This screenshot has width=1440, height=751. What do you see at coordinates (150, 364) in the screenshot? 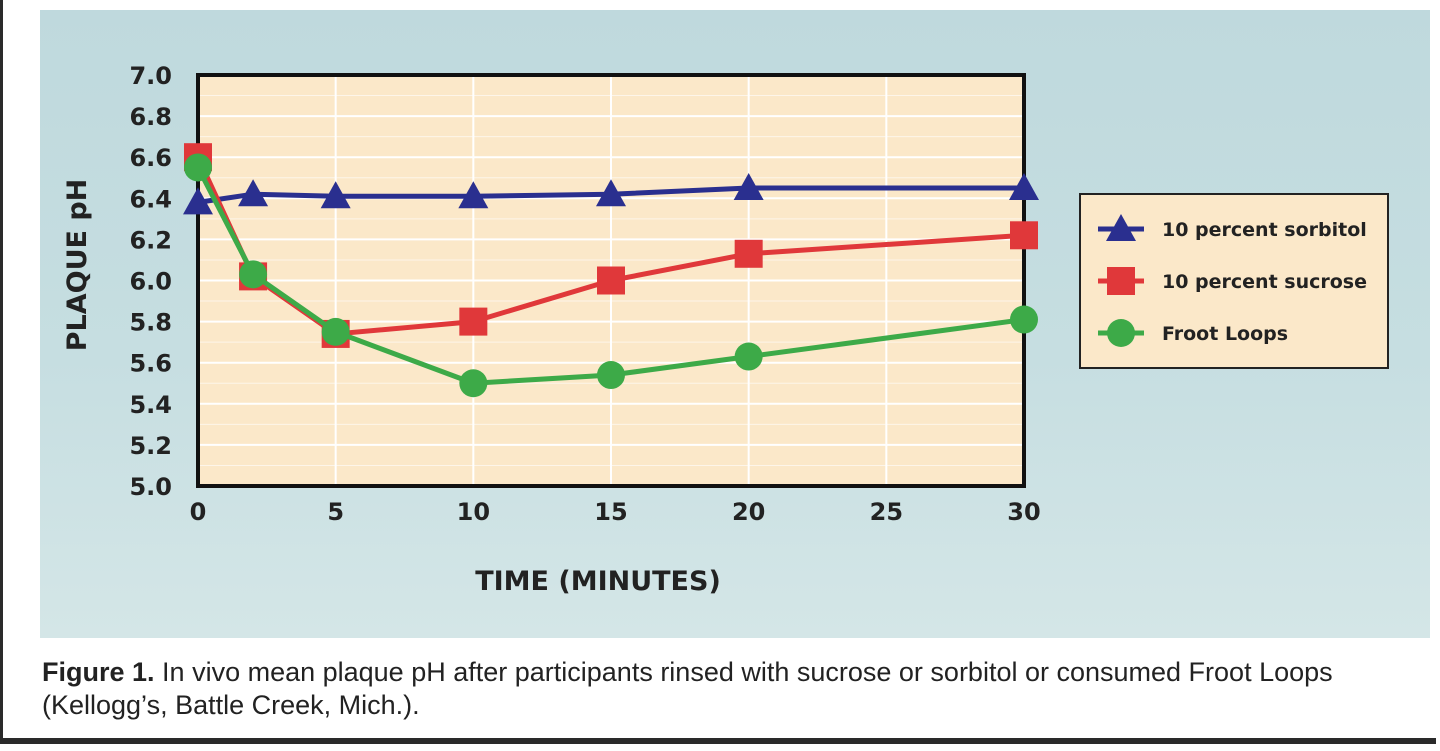
I see `y-tick-label: 5.6` at bounding box center [150, 364].